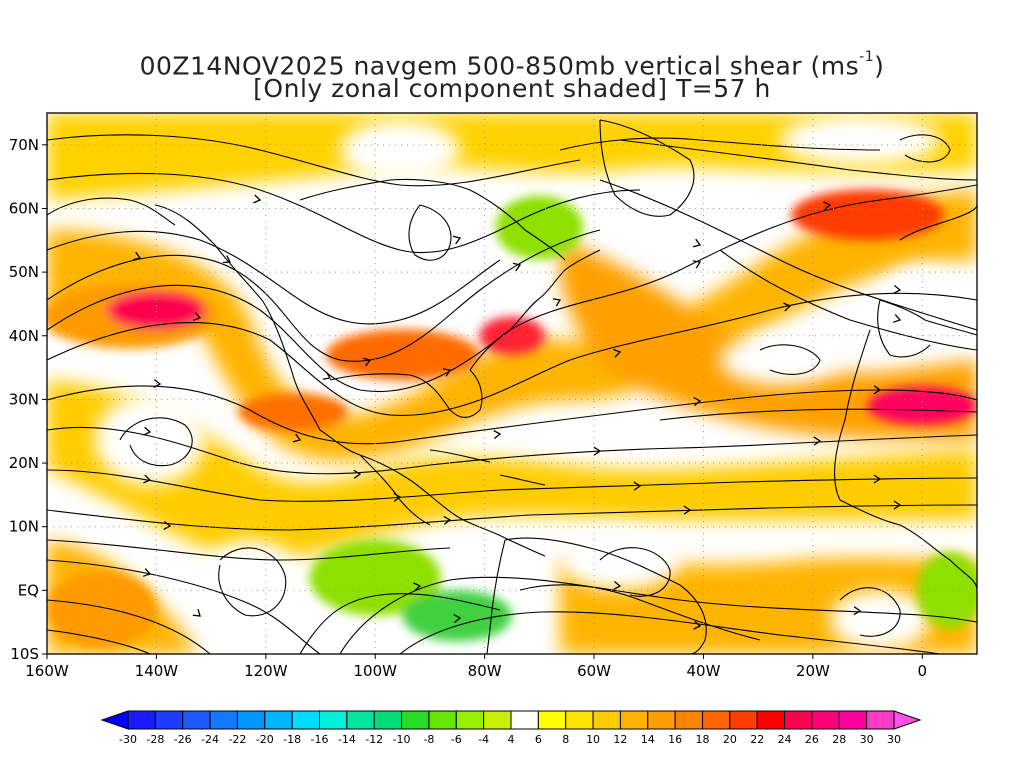 The height and width of the screenshot is (768, 1024). I want to click on colorbar-label: -22, so click(237, 739).